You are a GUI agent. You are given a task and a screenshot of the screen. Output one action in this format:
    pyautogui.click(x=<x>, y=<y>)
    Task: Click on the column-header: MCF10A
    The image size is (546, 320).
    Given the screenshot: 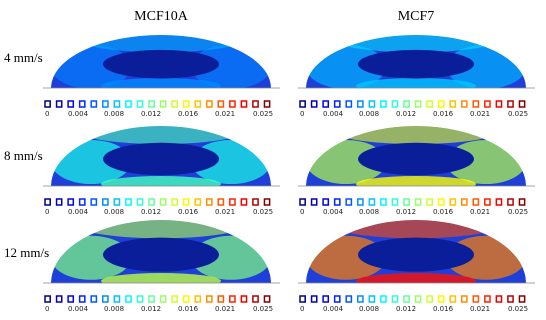 What is the action you would take?
    pyautogui.click(x=161, y=16)
    